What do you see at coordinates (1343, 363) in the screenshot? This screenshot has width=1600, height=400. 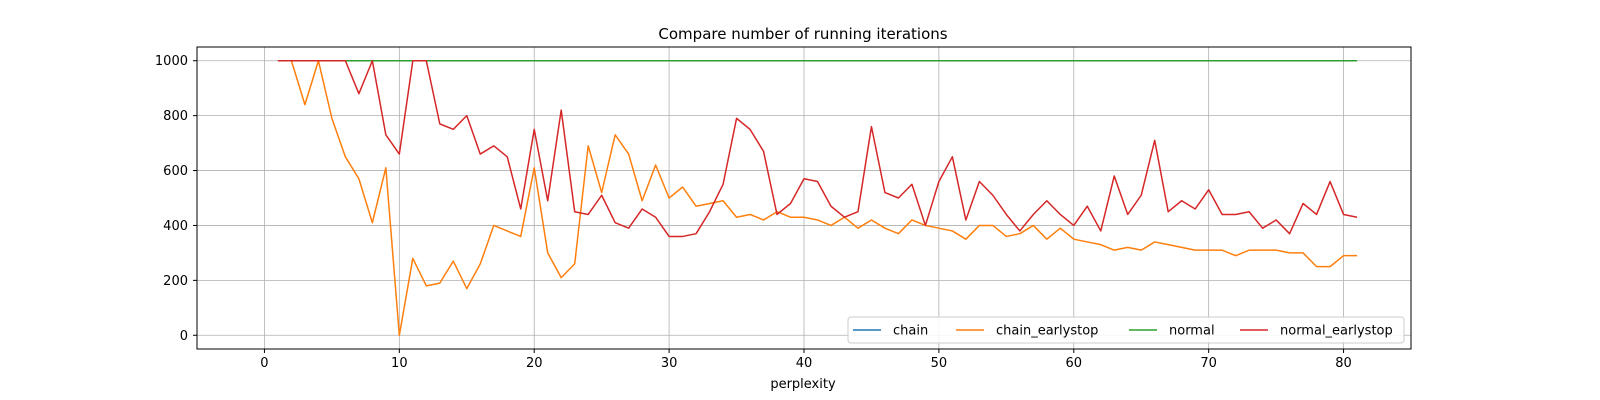 I see `x-tick-label: 80` at bounding box center [1343, 363].